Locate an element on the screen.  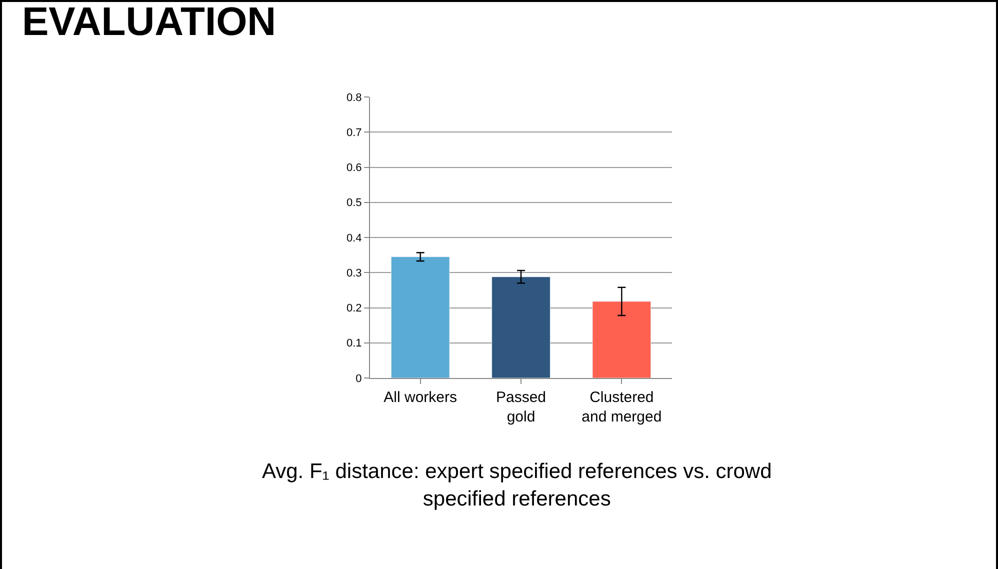
y-tick-label: 0.3 is located at coordinates (354, 273).